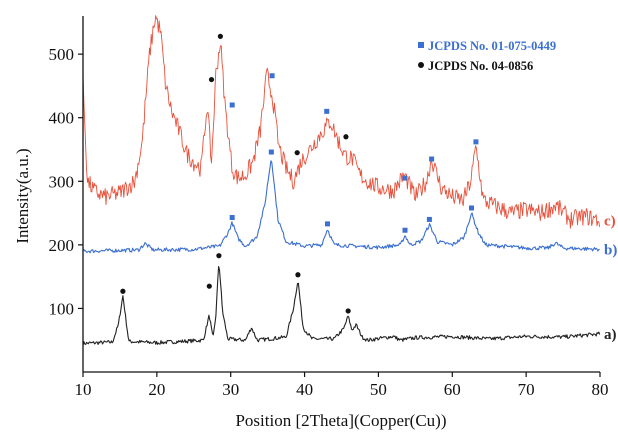  I want to click on x-tick-label: 30, so click(230, 389).